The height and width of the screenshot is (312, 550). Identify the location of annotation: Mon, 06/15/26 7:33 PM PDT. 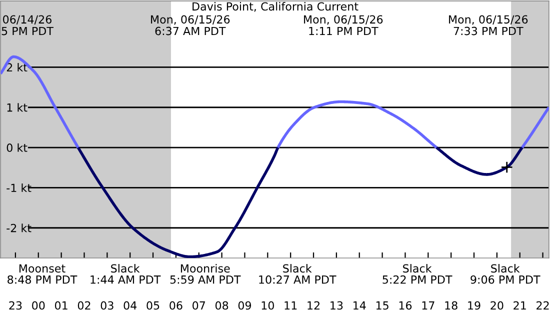
(488, 25).